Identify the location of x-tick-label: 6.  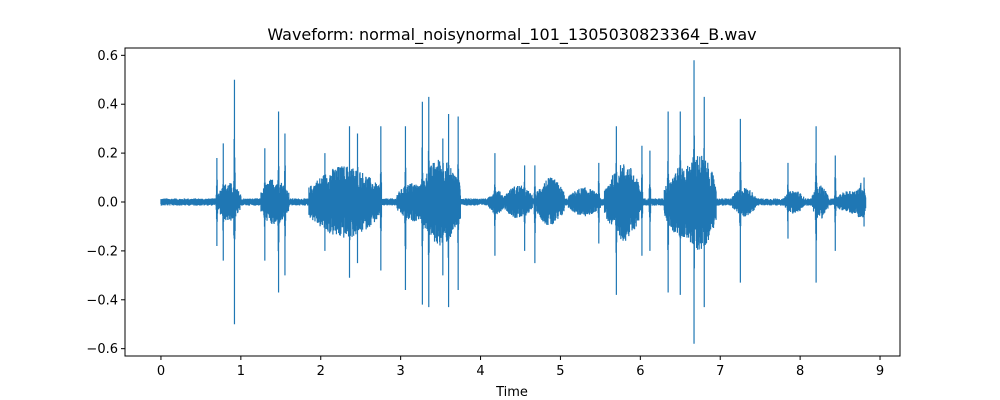
(640, 371).